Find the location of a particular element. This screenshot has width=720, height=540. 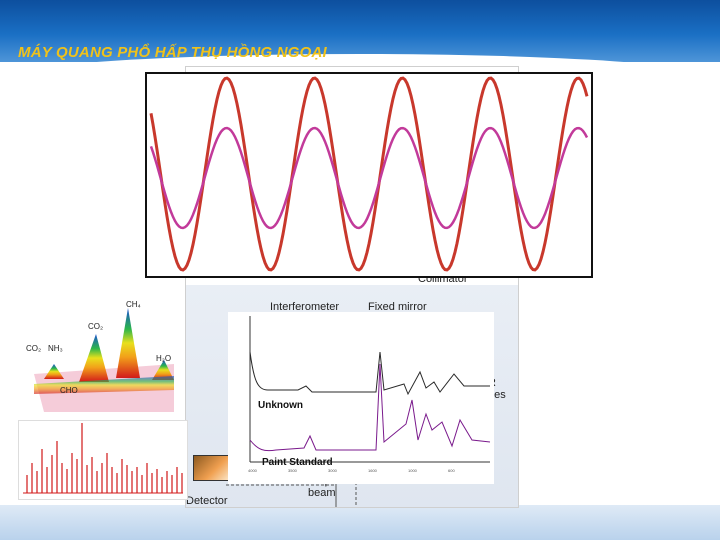

inner-wave is located at coordinates (369, 178).